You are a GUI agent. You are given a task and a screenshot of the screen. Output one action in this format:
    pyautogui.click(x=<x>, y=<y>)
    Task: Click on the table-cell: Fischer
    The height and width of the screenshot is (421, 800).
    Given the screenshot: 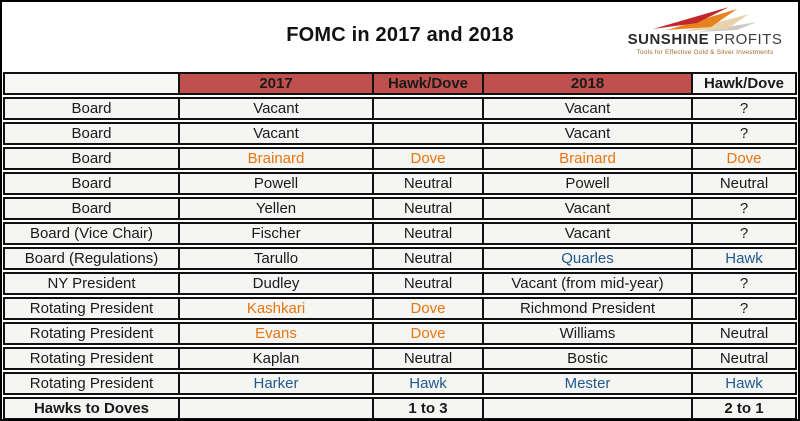 What is the action you would take?
    pyautogui.click(x=276, y=233)
    